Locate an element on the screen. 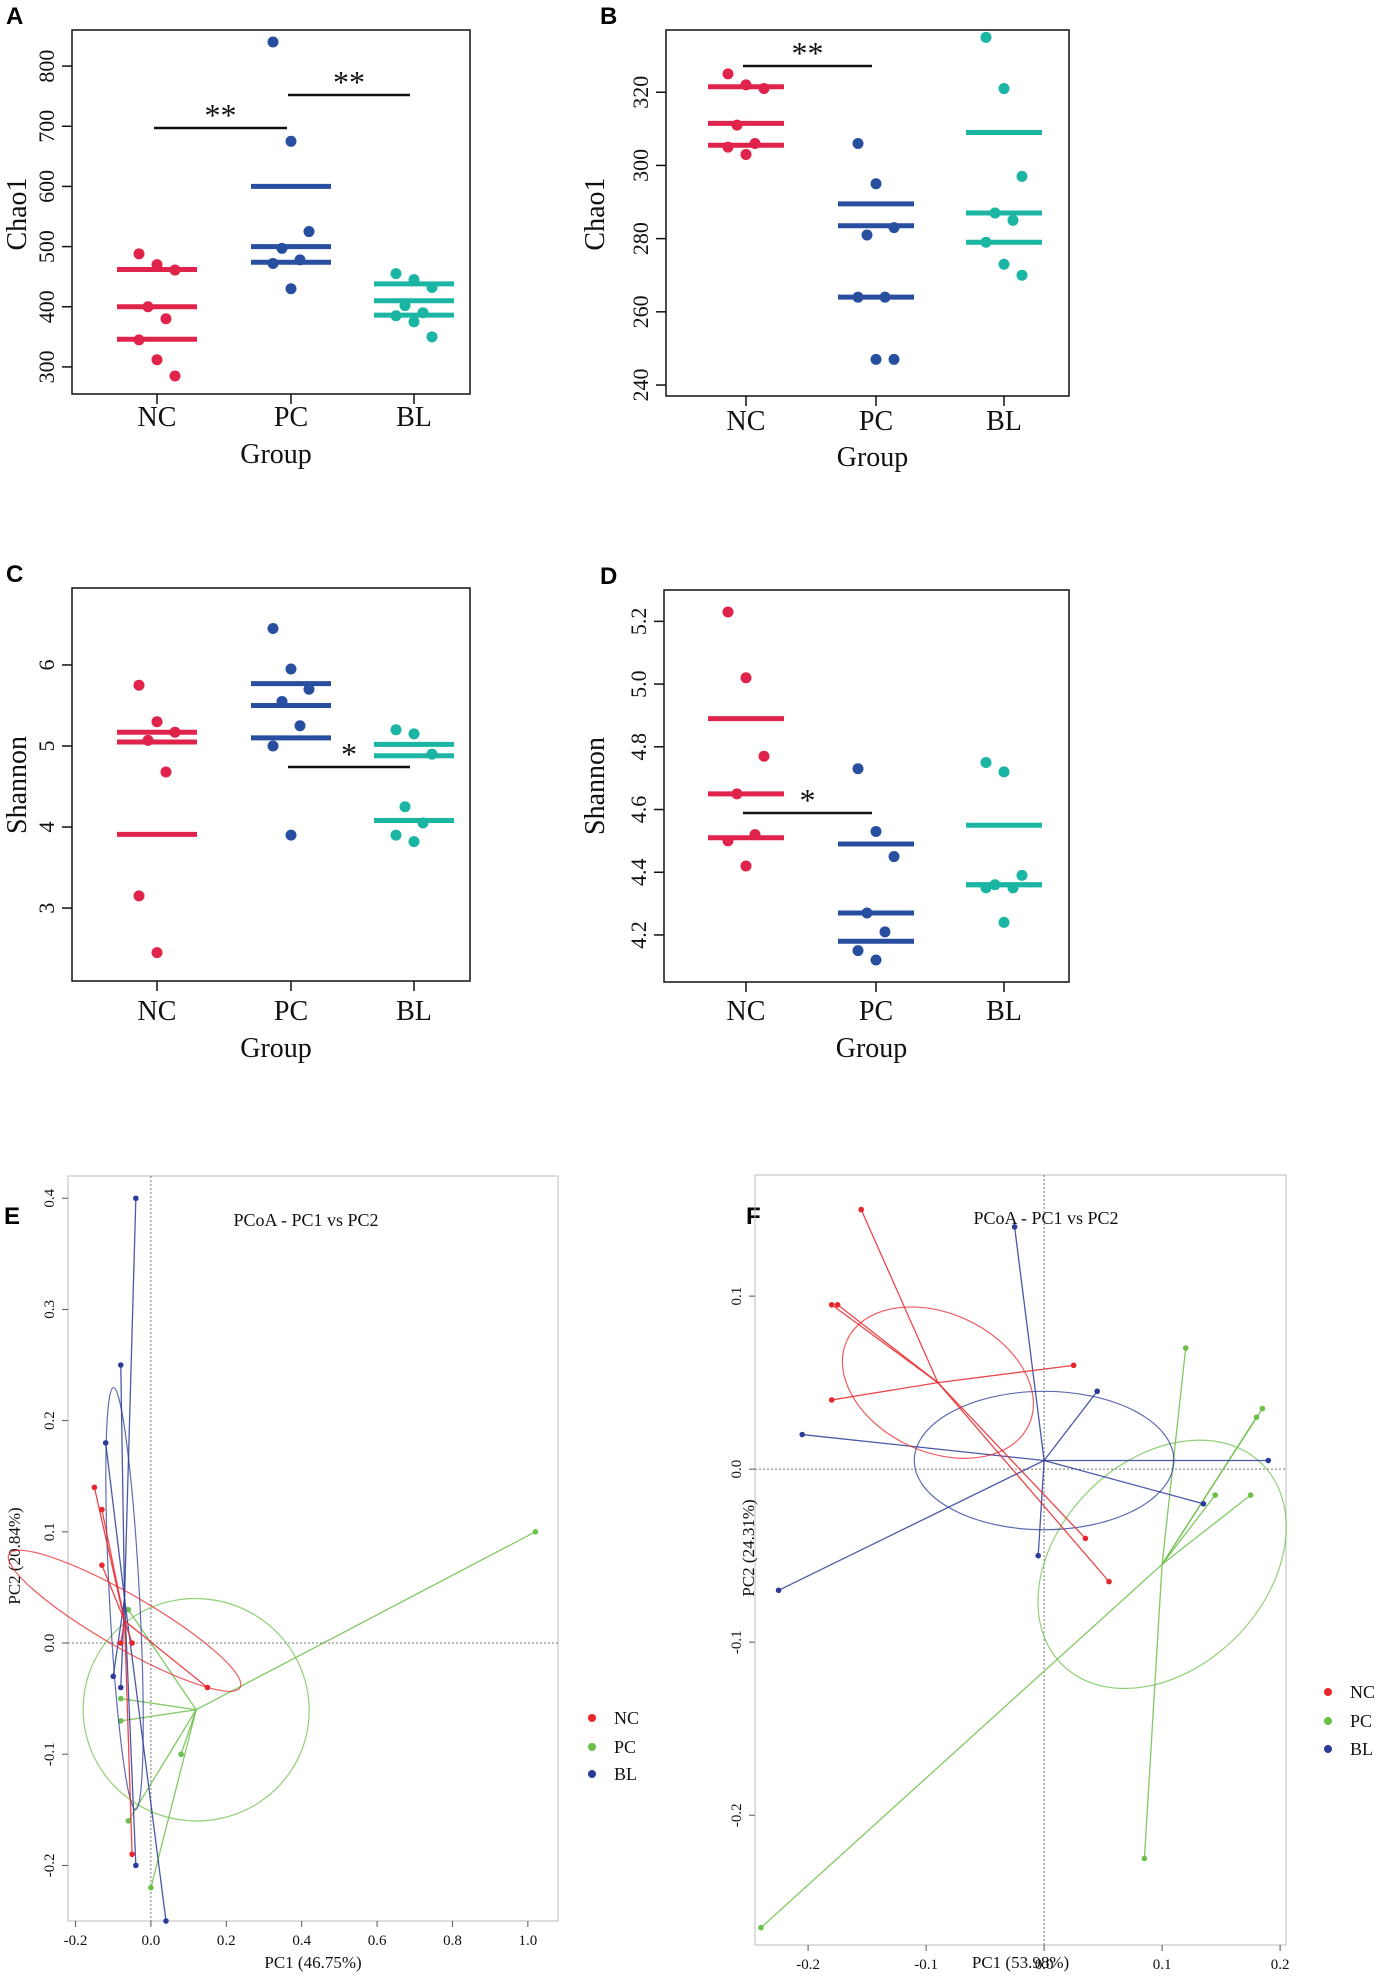 The image size is (1383, 1979). legend-label: BL is located at coordinates (1361, 1749).